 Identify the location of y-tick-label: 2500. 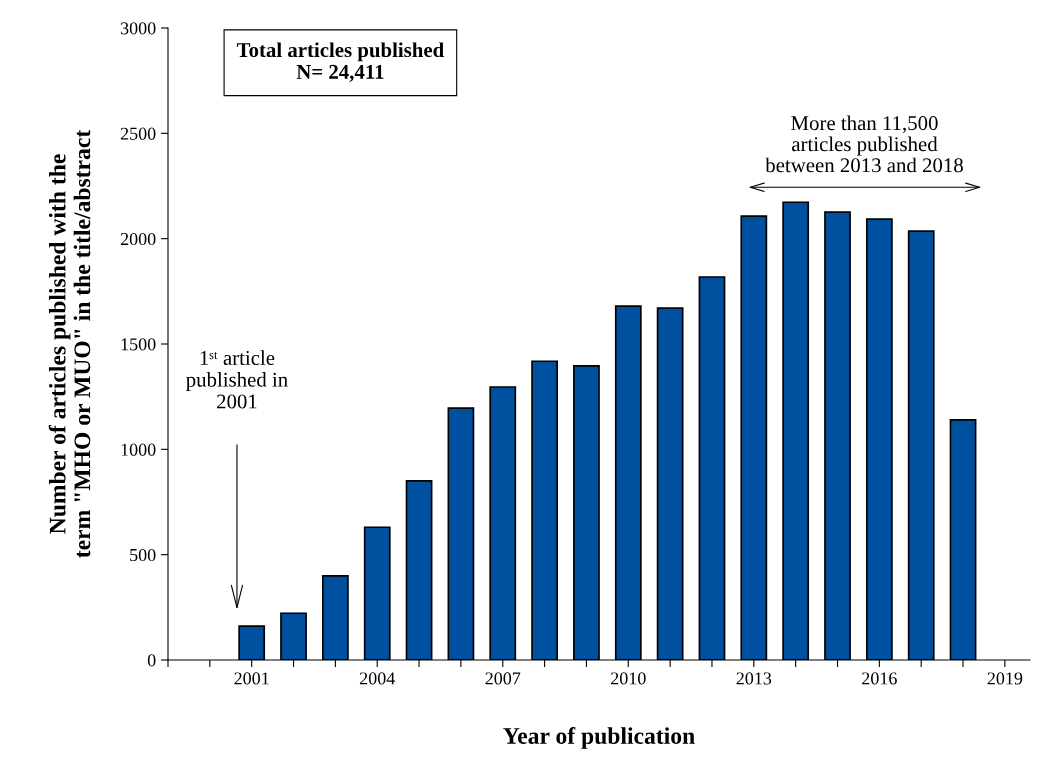
(138, 133).